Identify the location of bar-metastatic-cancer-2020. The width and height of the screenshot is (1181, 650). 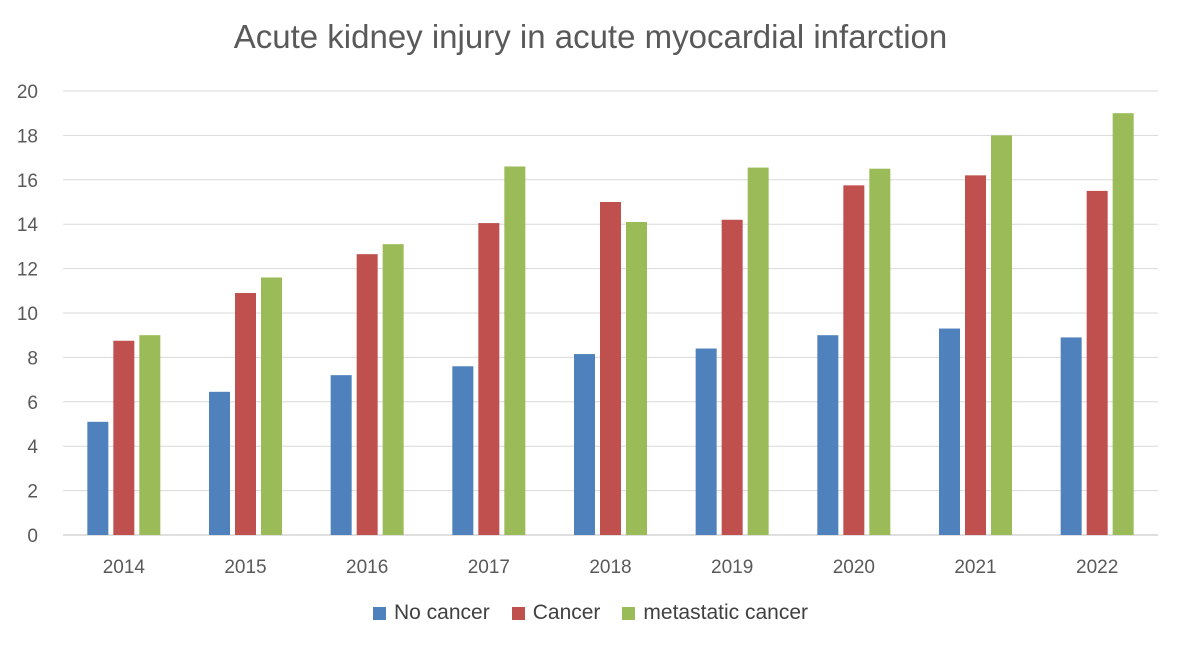
(880, 351).